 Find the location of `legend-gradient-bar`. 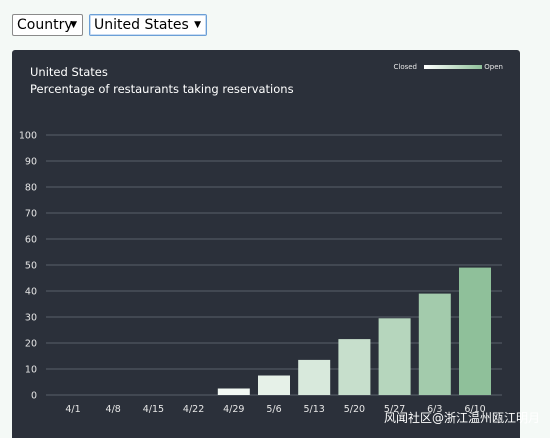

legend-gradient-bar is located at coordinates (453, 67).